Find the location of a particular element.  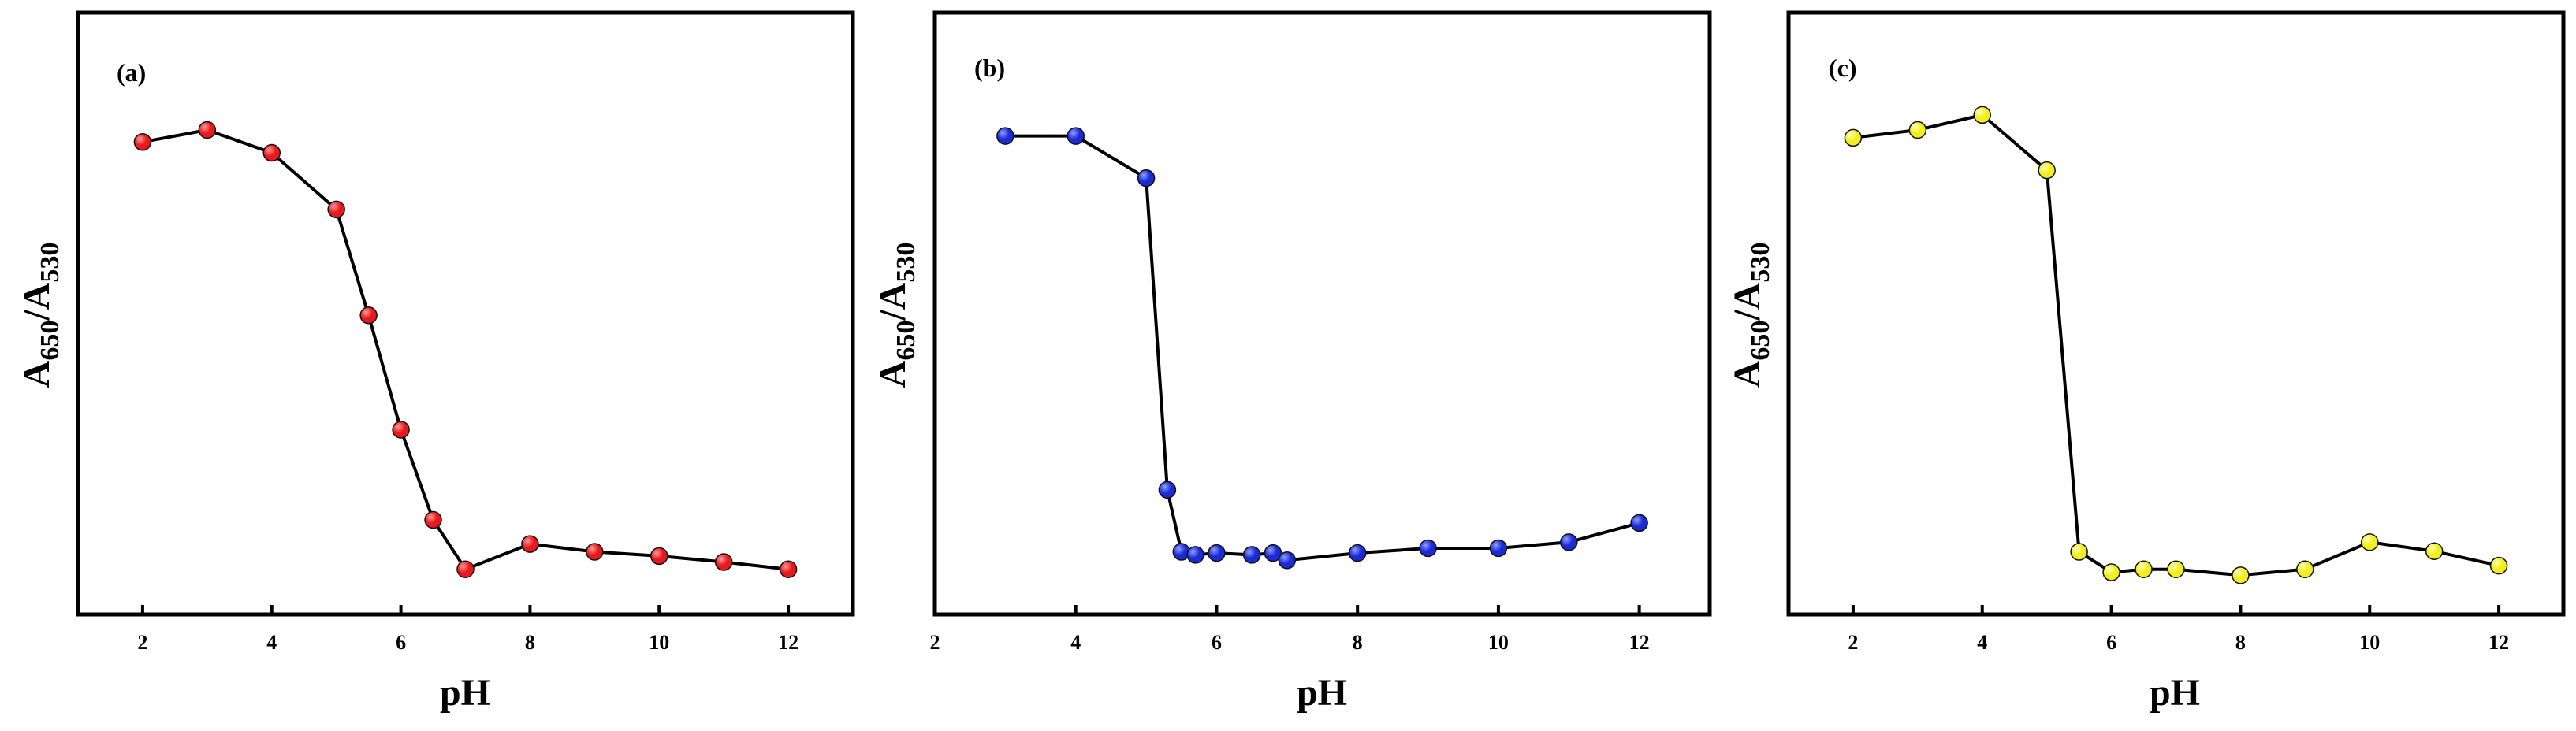

panel-b-label: (b) is located at coordinates (989, 68).